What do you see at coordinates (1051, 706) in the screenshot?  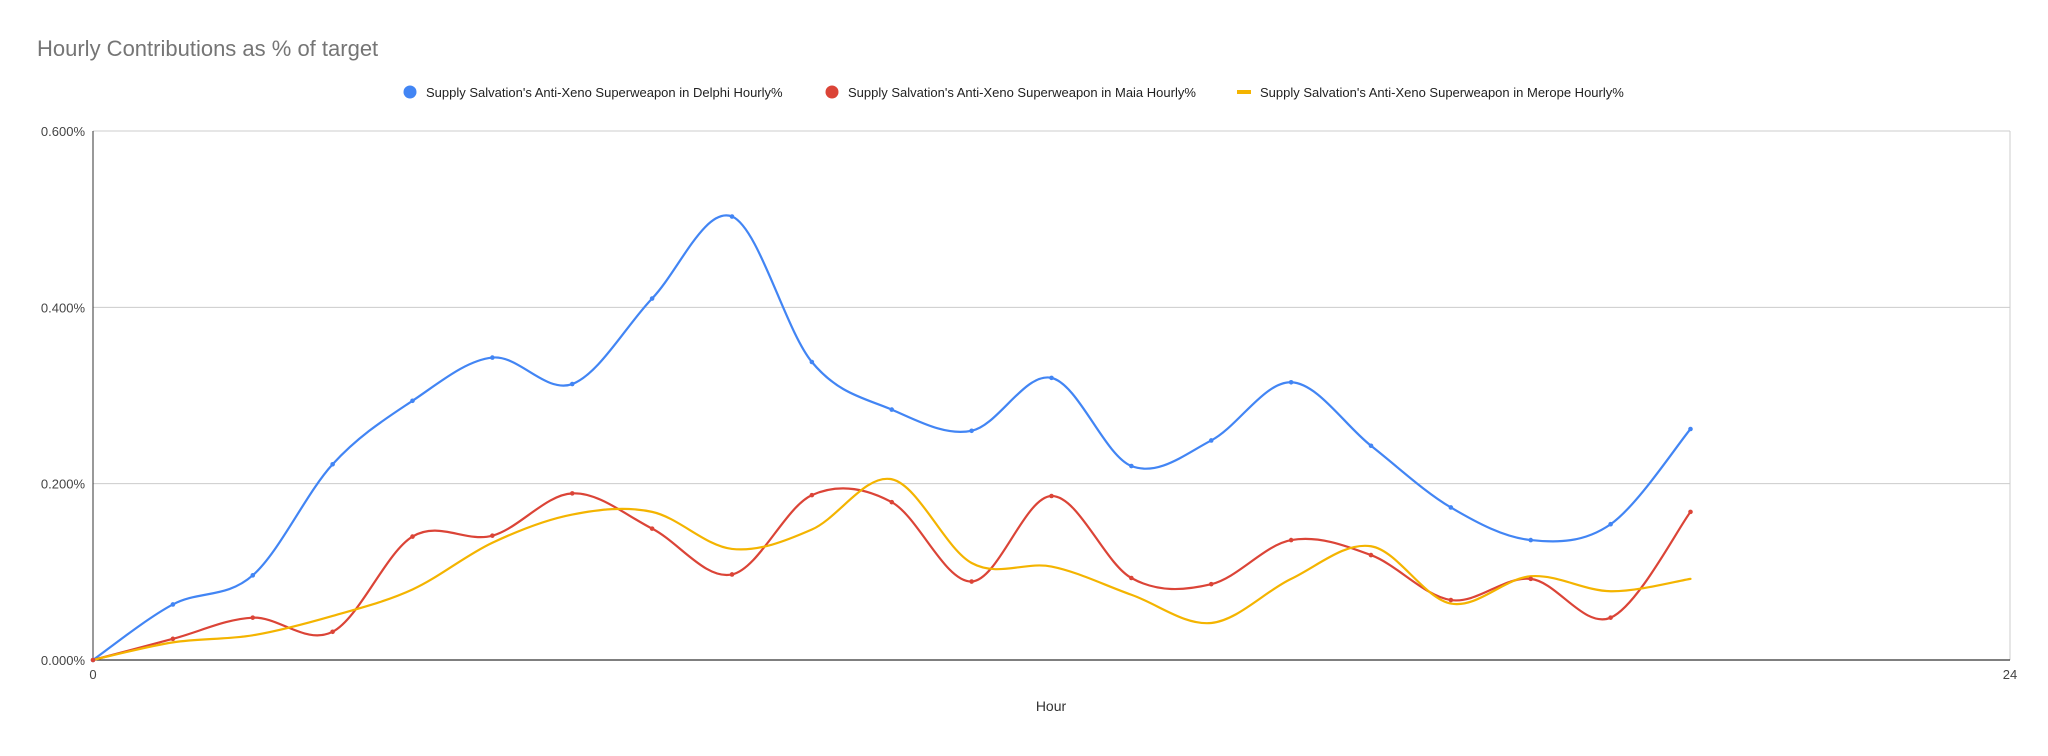 I see `x-axis-label: Hour` at bounding box center [1051, 706].